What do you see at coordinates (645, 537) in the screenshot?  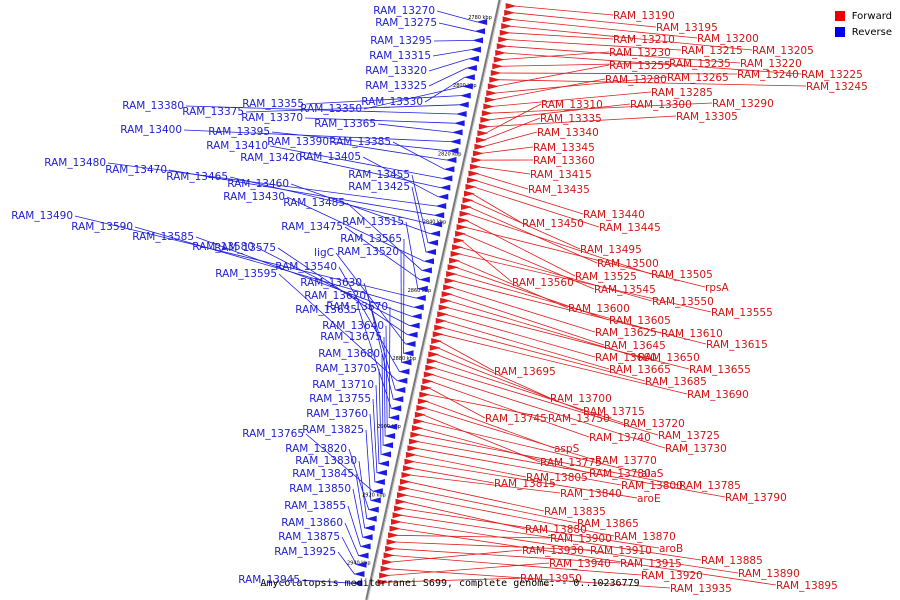 I see `forward-gene-label: RAM_13870` at bounding box center [645, 537].